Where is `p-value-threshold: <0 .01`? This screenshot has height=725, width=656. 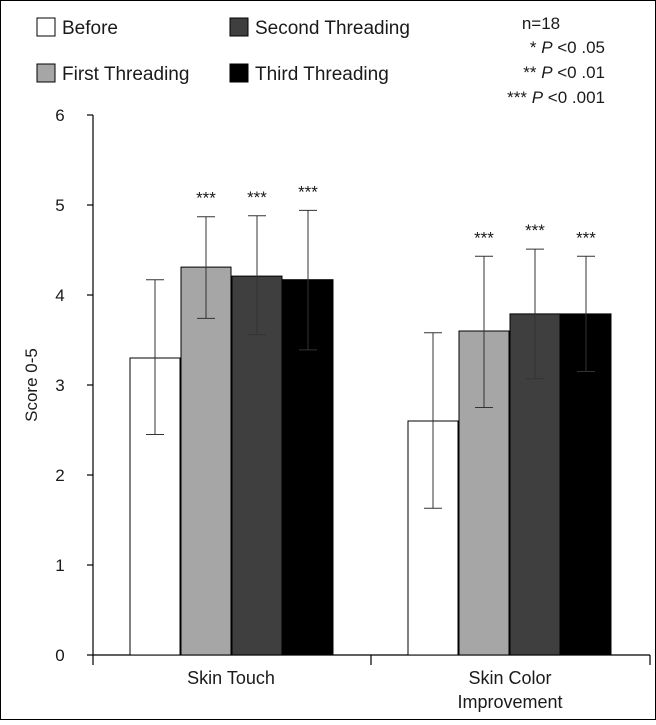
p-value-threshold: <0 .01 is located at coordinates (579, 72).